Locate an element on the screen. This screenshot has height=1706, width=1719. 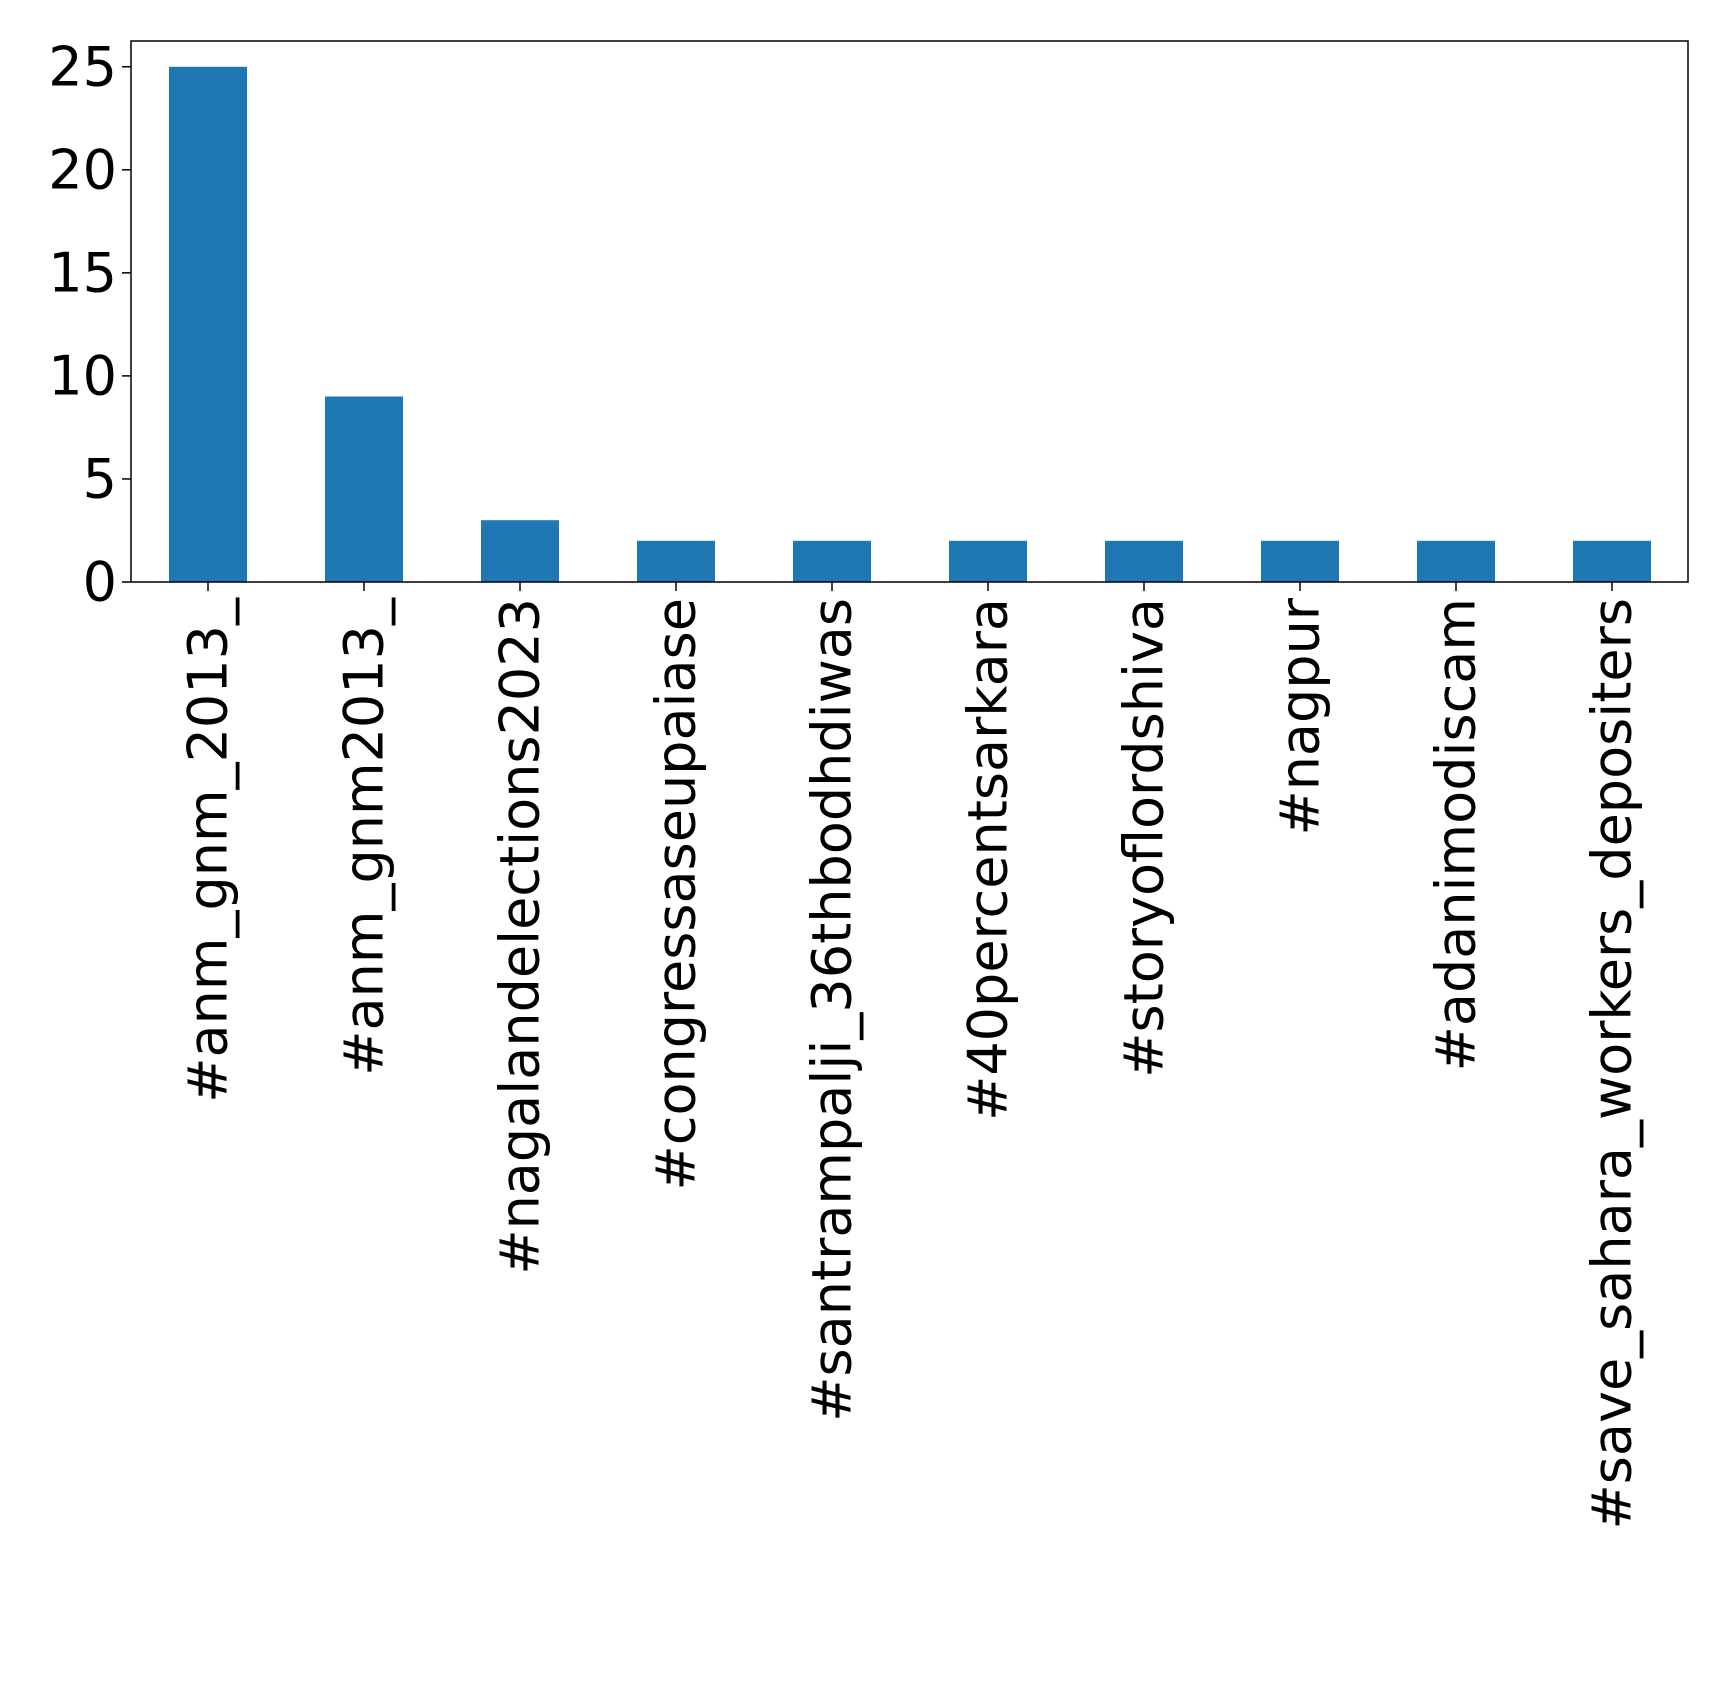
y-tick-label: 25 is located at coordinates (82, 66).